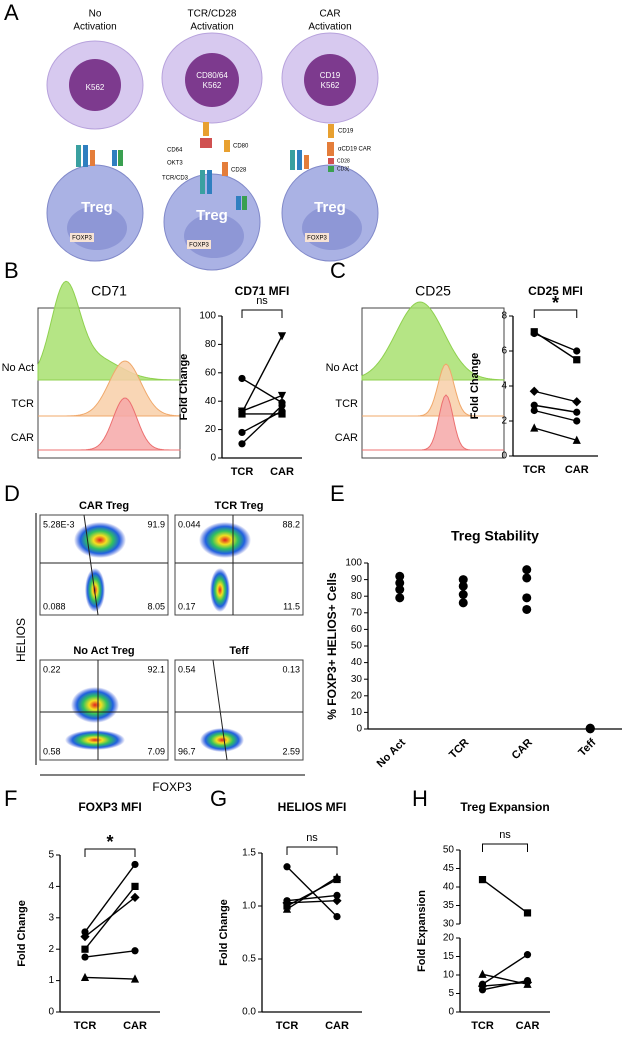 This screenshot has height=1050, width=636. I want to click on x-tick-label: No Act, so click(391, 752).